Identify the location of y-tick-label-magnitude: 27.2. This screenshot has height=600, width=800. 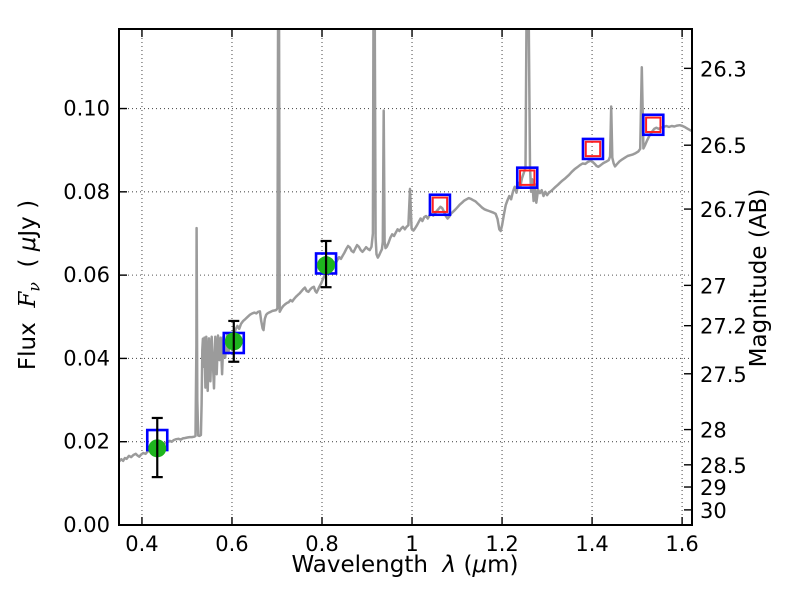
(723, 327).